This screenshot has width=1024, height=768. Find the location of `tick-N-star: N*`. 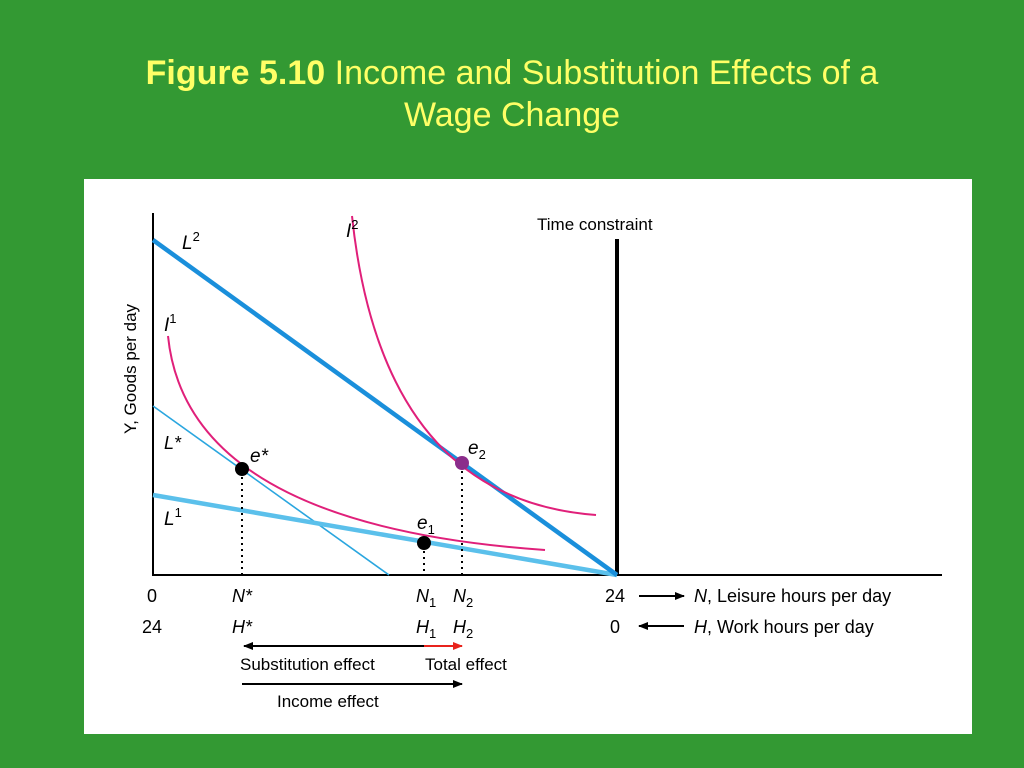

tick-N-star: N* is located at coordinates (242, 596).